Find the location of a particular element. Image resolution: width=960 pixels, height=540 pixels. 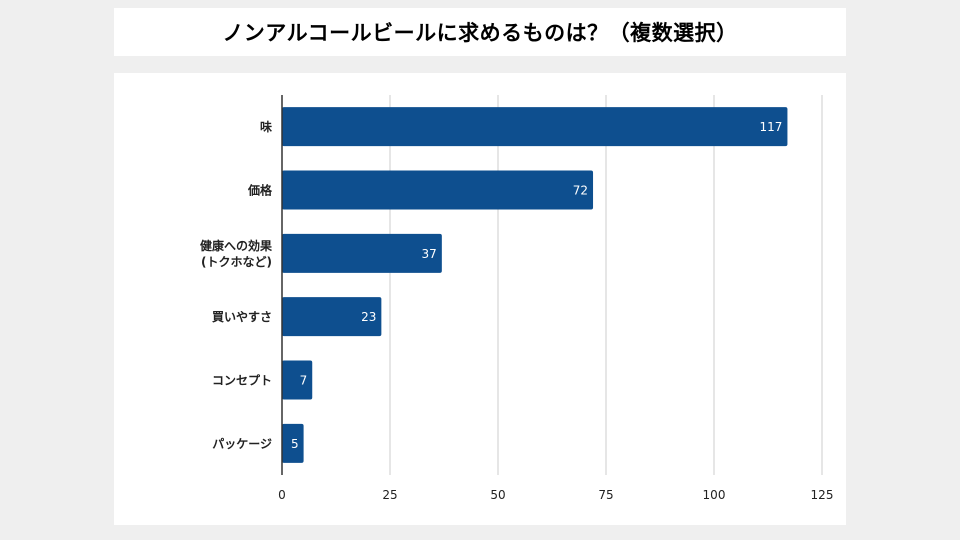

category-label-5: パッケージ is located at coordinates (242, 444).